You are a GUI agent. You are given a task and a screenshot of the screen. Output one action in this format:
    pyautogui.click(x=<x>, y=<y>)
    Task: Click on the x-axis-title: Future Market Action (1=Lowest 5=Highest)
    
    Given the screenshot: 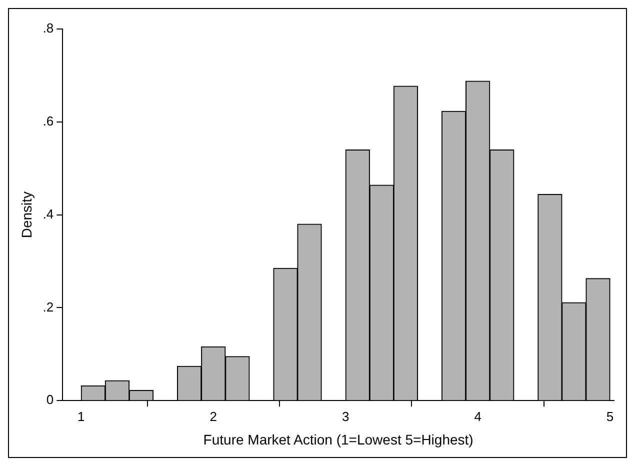 What is the action you would take?
    pyautogui.click(x=338, y=439)
    